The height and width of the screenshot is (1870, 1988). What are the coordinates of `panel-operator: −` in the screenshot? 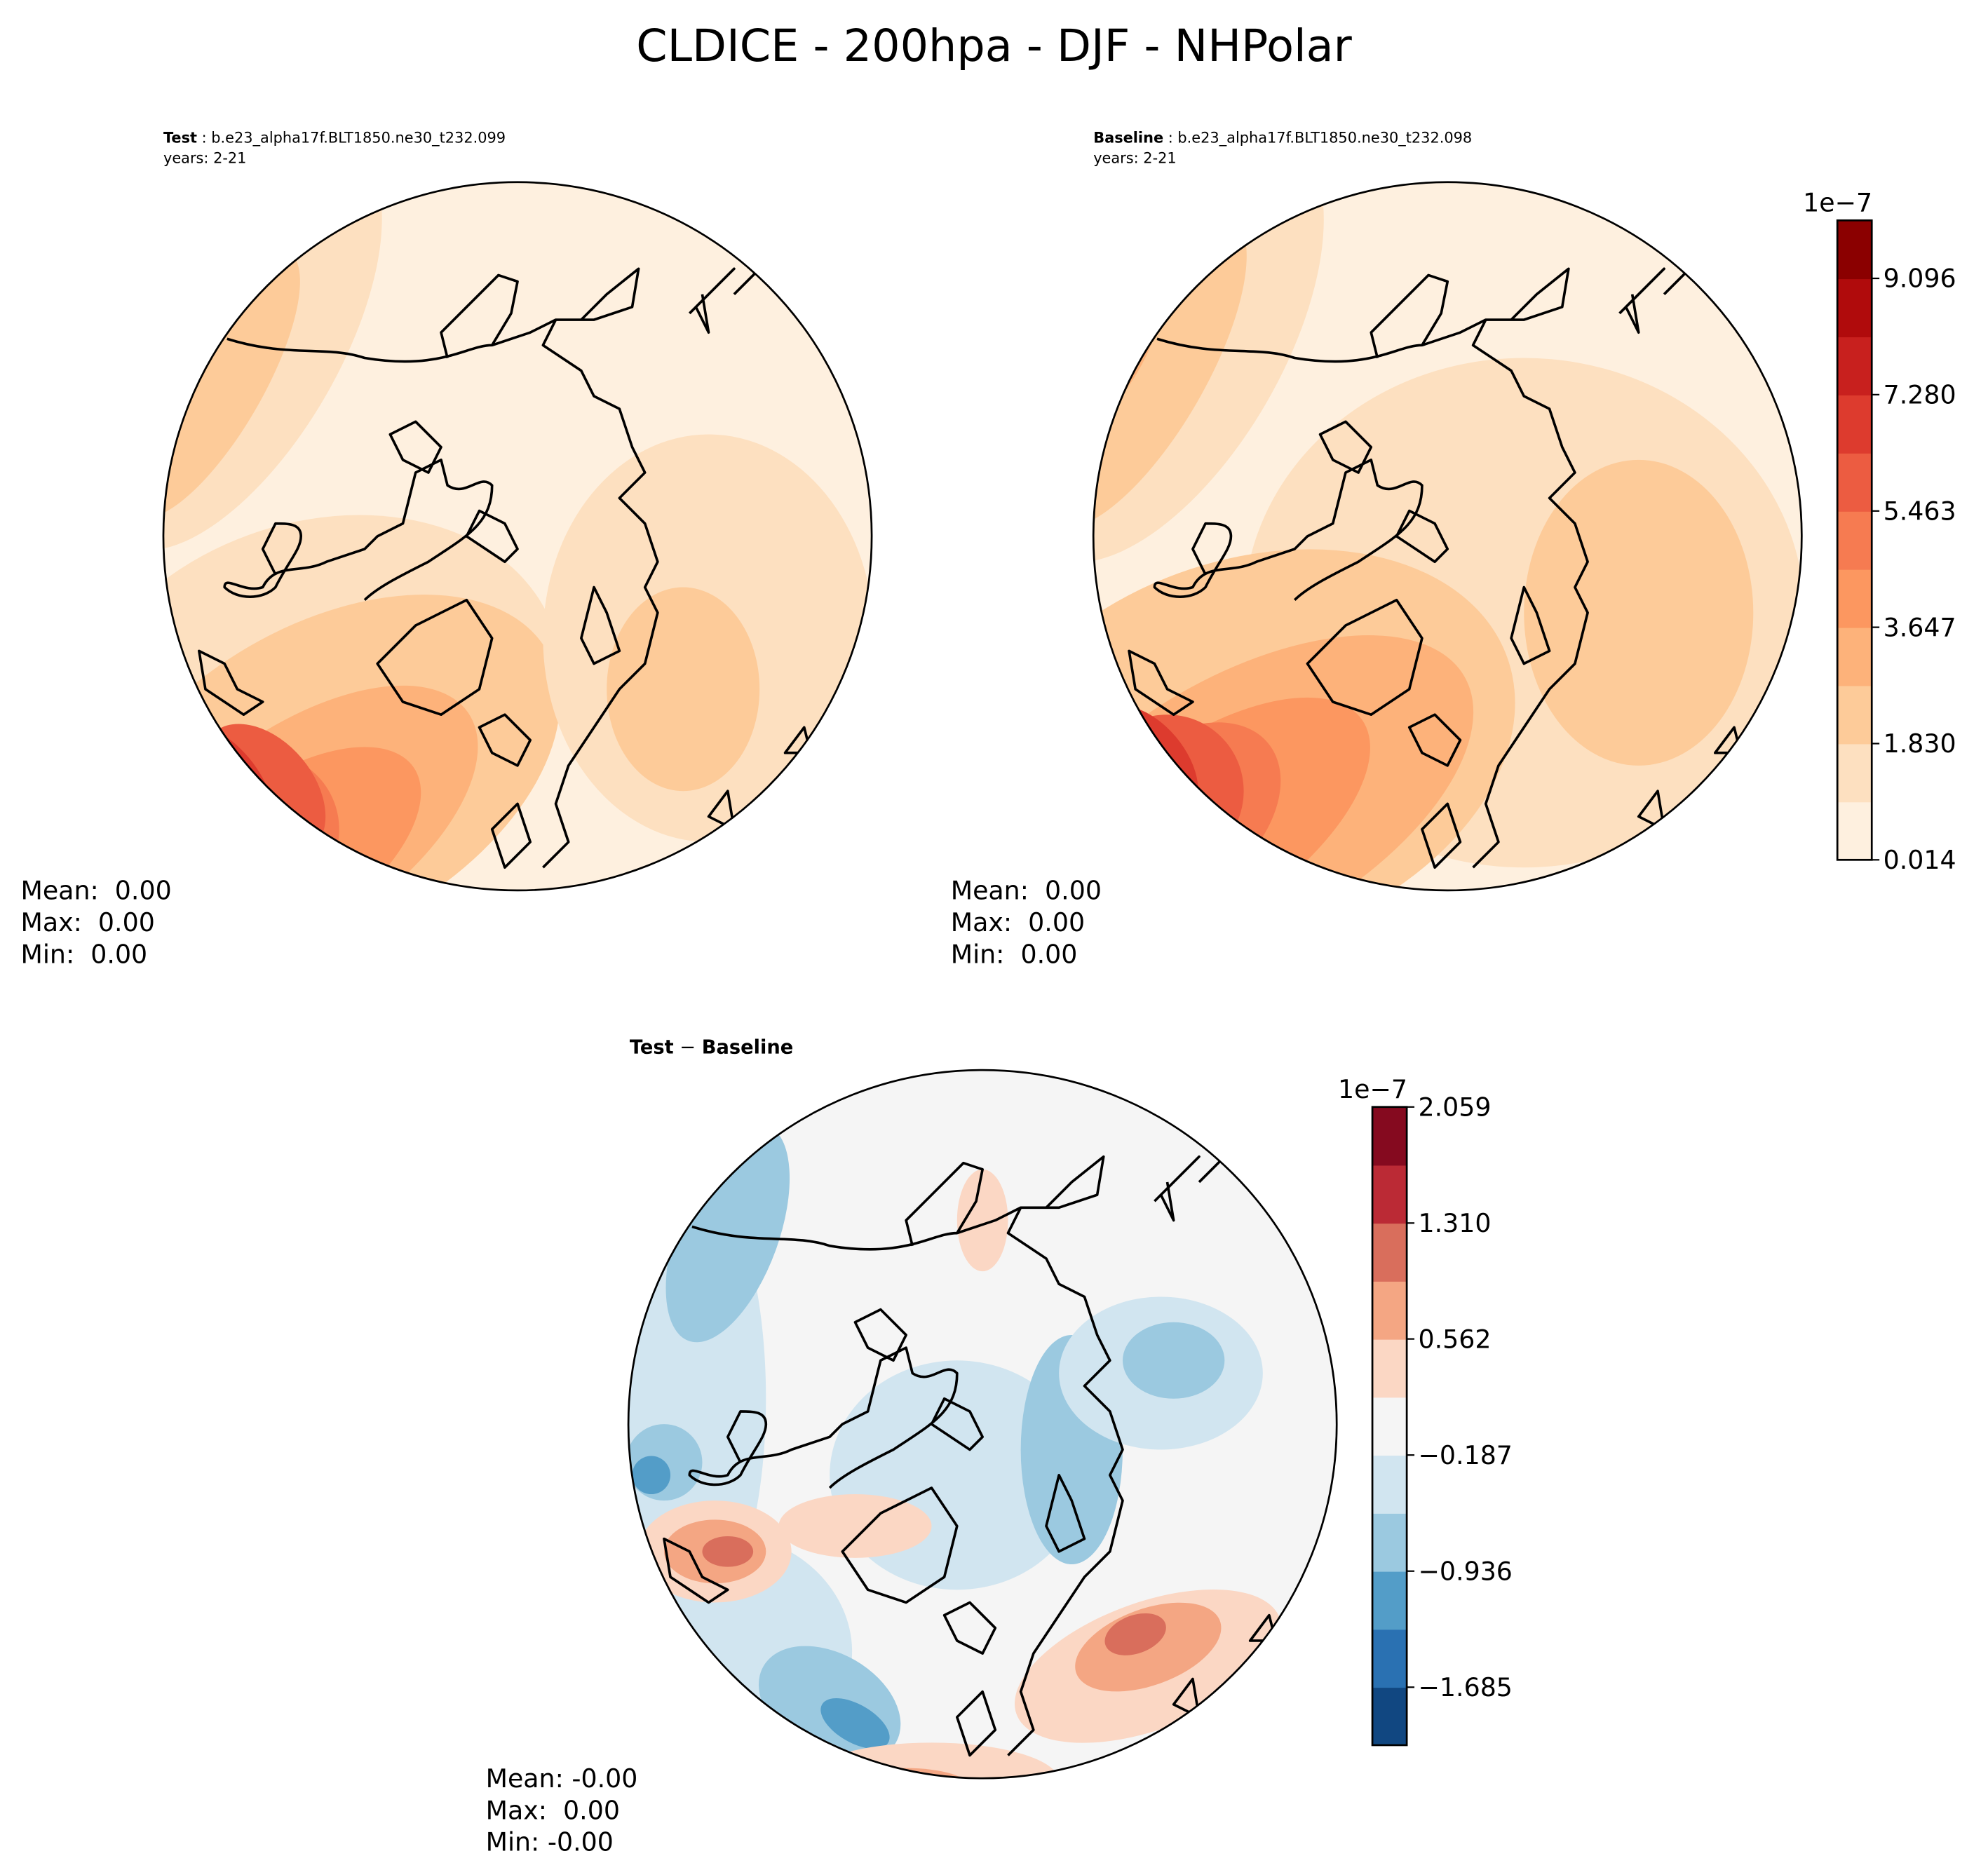 It's located at (688, 1047).